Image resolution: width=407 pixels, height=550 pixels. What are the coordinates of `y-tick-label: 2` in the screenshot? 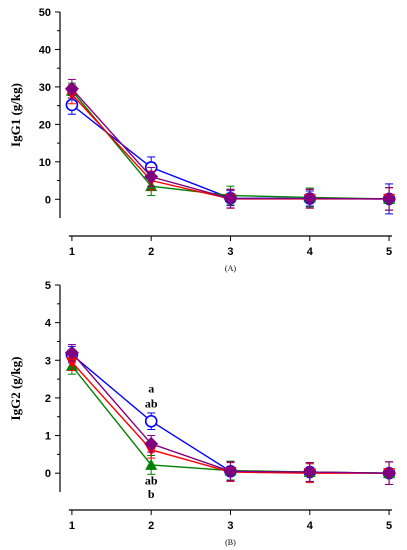 It's located at (48, 399).